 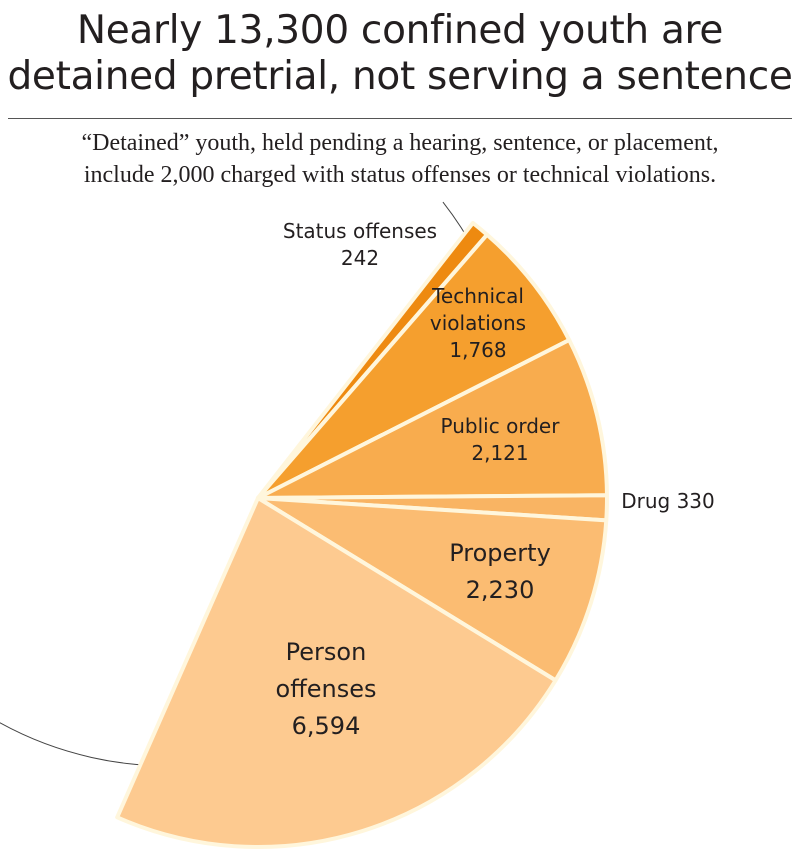 What do you see at coordinates (477, 296) in the screenshot?
I see `slice-name: Technical` at bounding box center [477, 296].